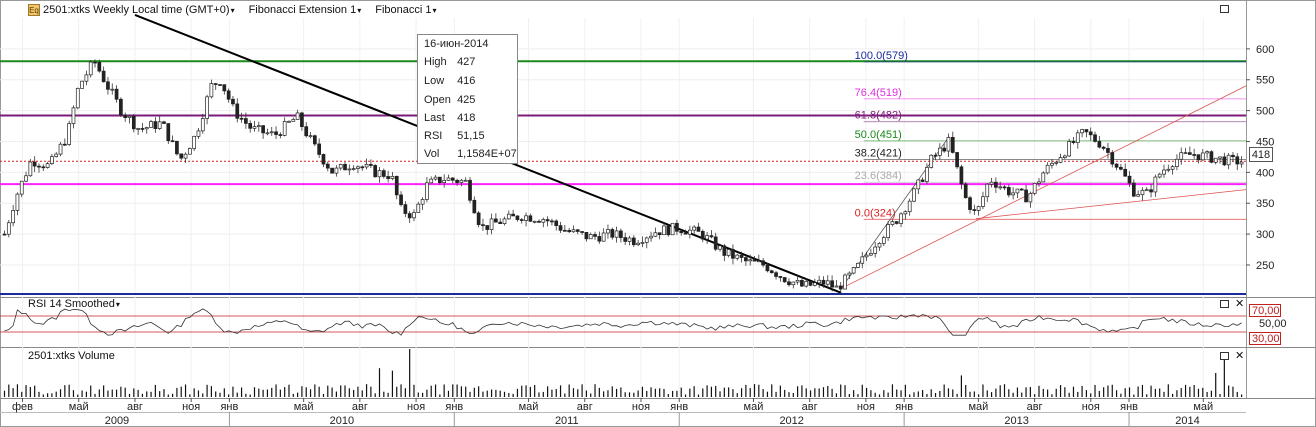 Image resolution: width=1316 pixels, height=427 pixels. What do you see at coordinates (449, 81) in the screenshot?
I see `tooltip-row-low: Low 416` at bounding box center [449, 81].